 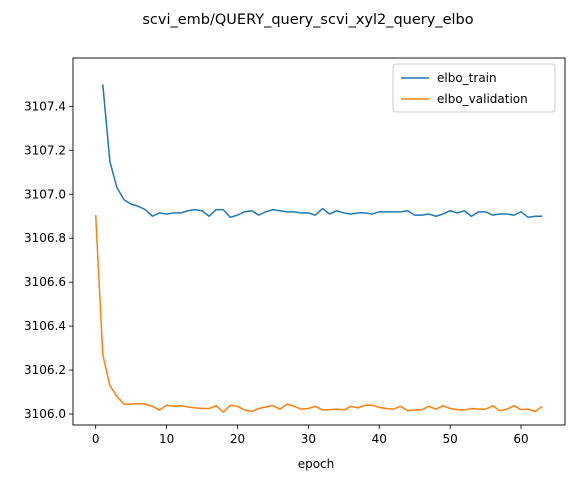 I want to click on x-axis: 0 10 20 30 40 50 60, so click(x=310, y=435).